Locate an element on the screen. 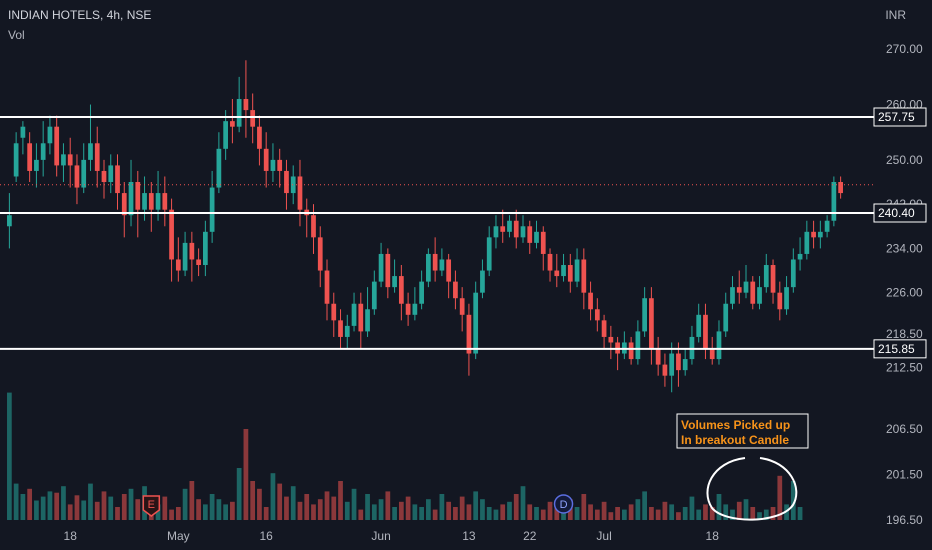 The height and width of the screenshot is (550, 932). price-axis is located at coordinates (903, 275).